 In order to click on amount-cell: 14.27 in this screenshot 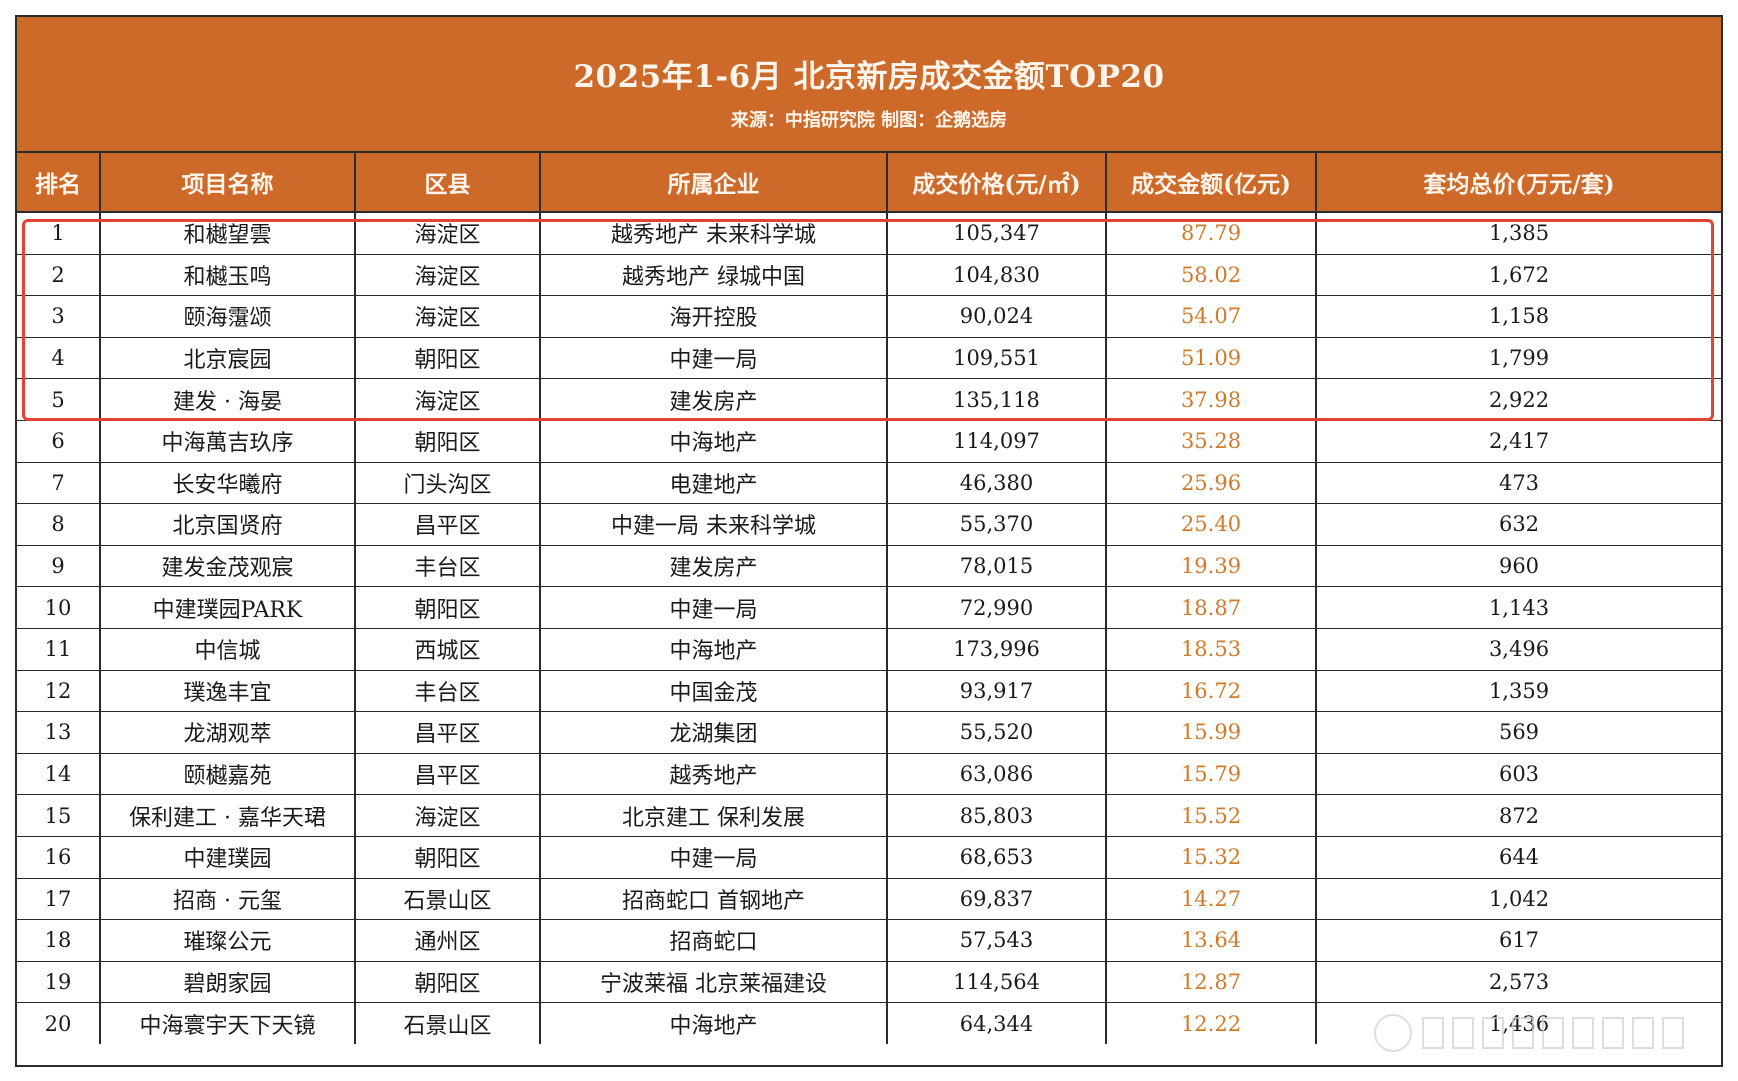, I will do `click(1211, 899)`.